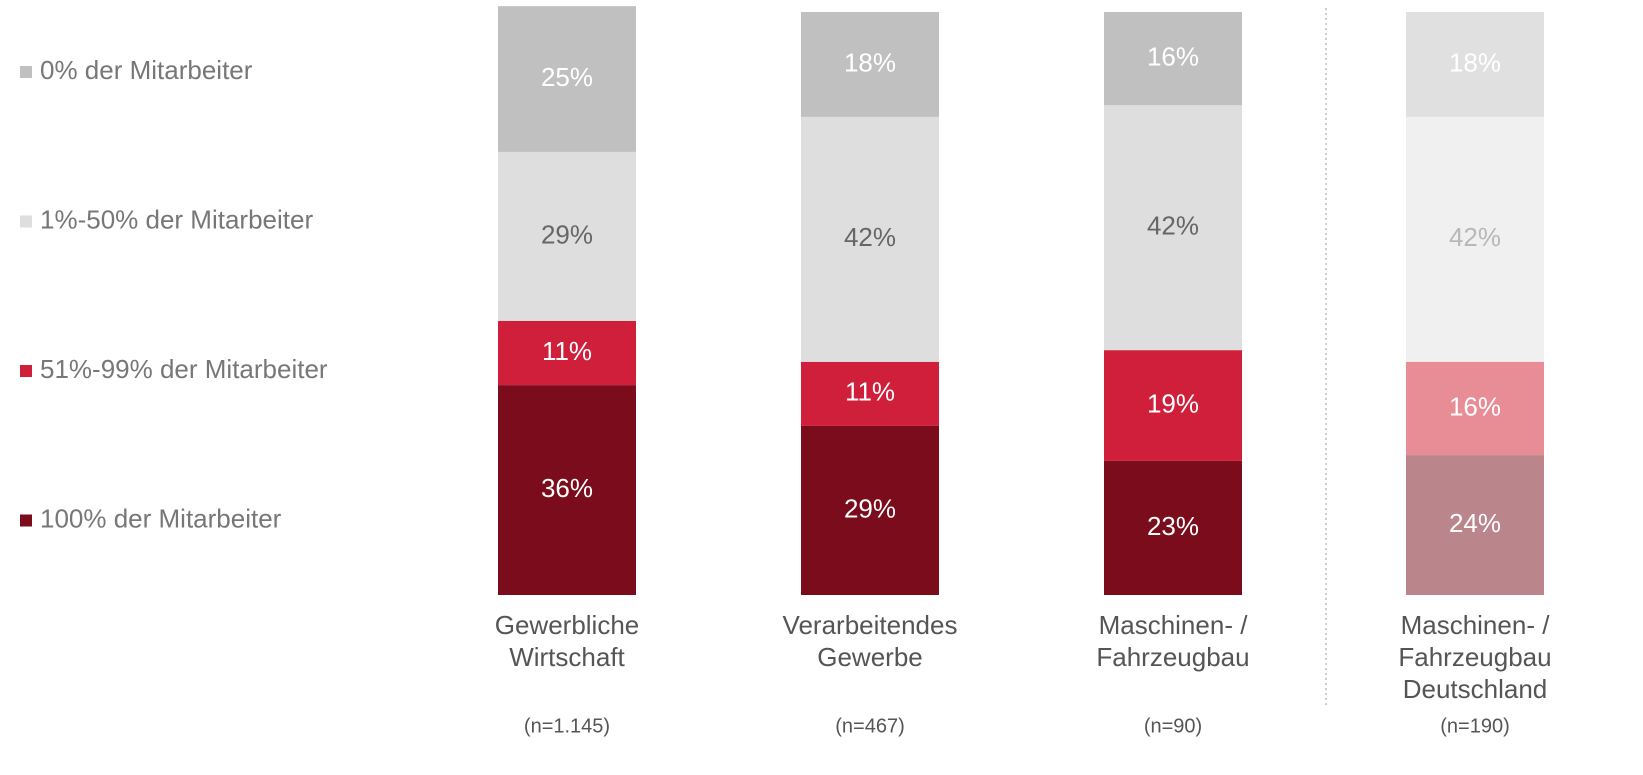 The image size is (1643, 775). What do you see at coordinates (1475, 726) in the screenshot?
I see `sample-size: (n=190)` at bounding box center [1475, 726].